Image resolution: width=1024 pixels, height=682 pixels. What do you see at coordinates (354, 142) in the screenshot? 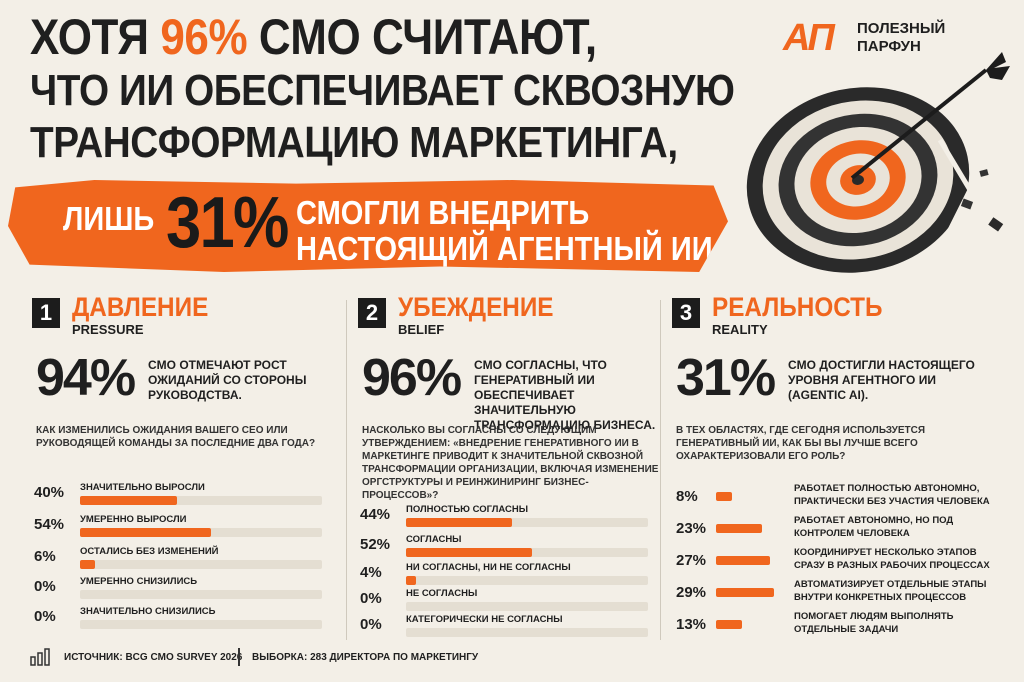
I see `headline-line-3: ТРАНСФОРМАЦИЮ МАРКЕТИНГА,` at bounding box center [354, 142].